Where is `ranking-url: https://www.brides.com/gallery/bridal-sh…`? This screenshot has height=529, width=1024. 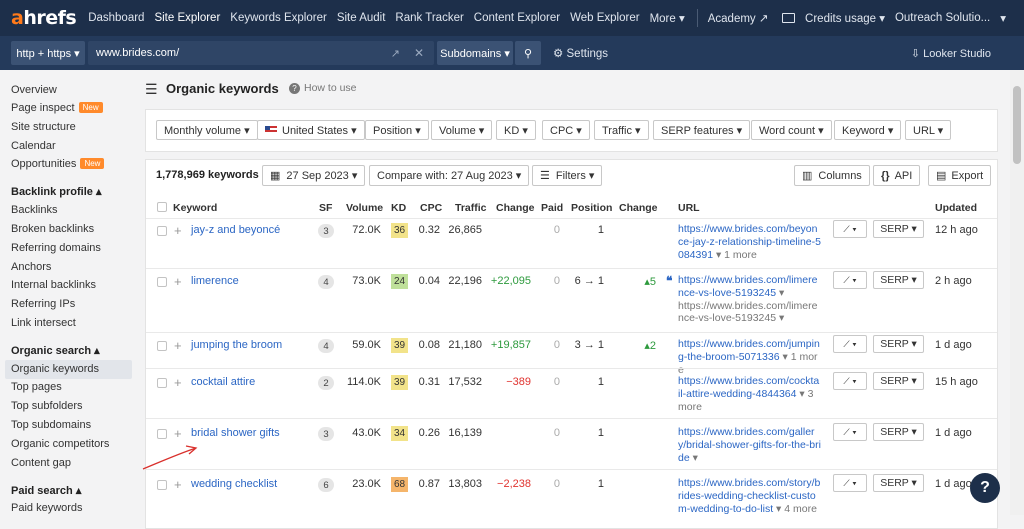 ranking-url: https://www.brides.com/gallery/bridal-sh… is located at coordinates (749, 445).